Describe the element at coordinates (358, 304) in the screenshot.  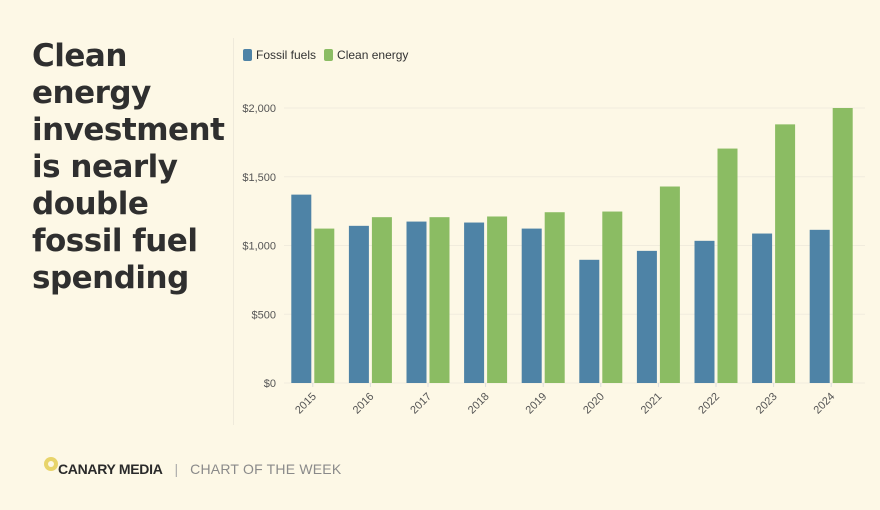
I see `bar-fossil-2016` at that location.